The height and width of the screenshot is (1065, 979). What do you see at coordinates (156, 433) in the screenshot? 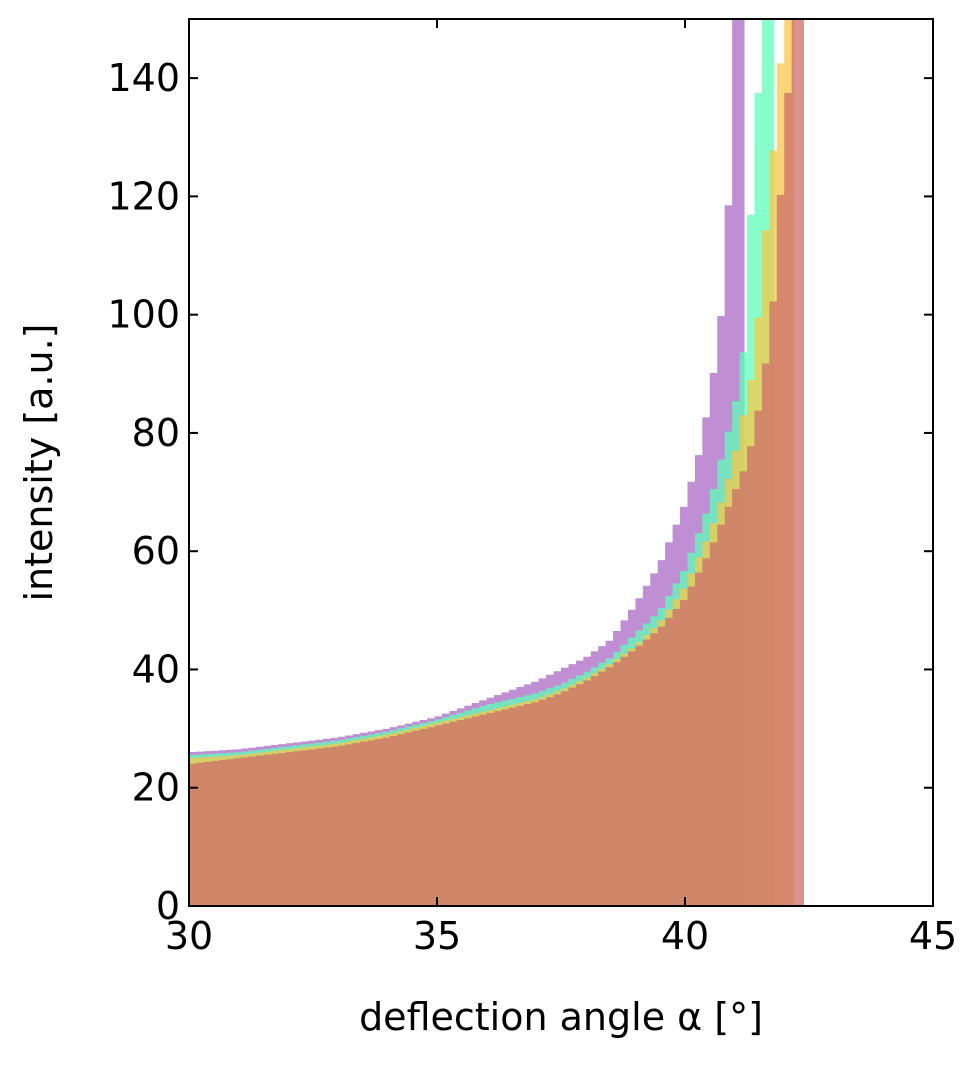
I see `y-tick-label: 80` at bounding box center [156, 433].